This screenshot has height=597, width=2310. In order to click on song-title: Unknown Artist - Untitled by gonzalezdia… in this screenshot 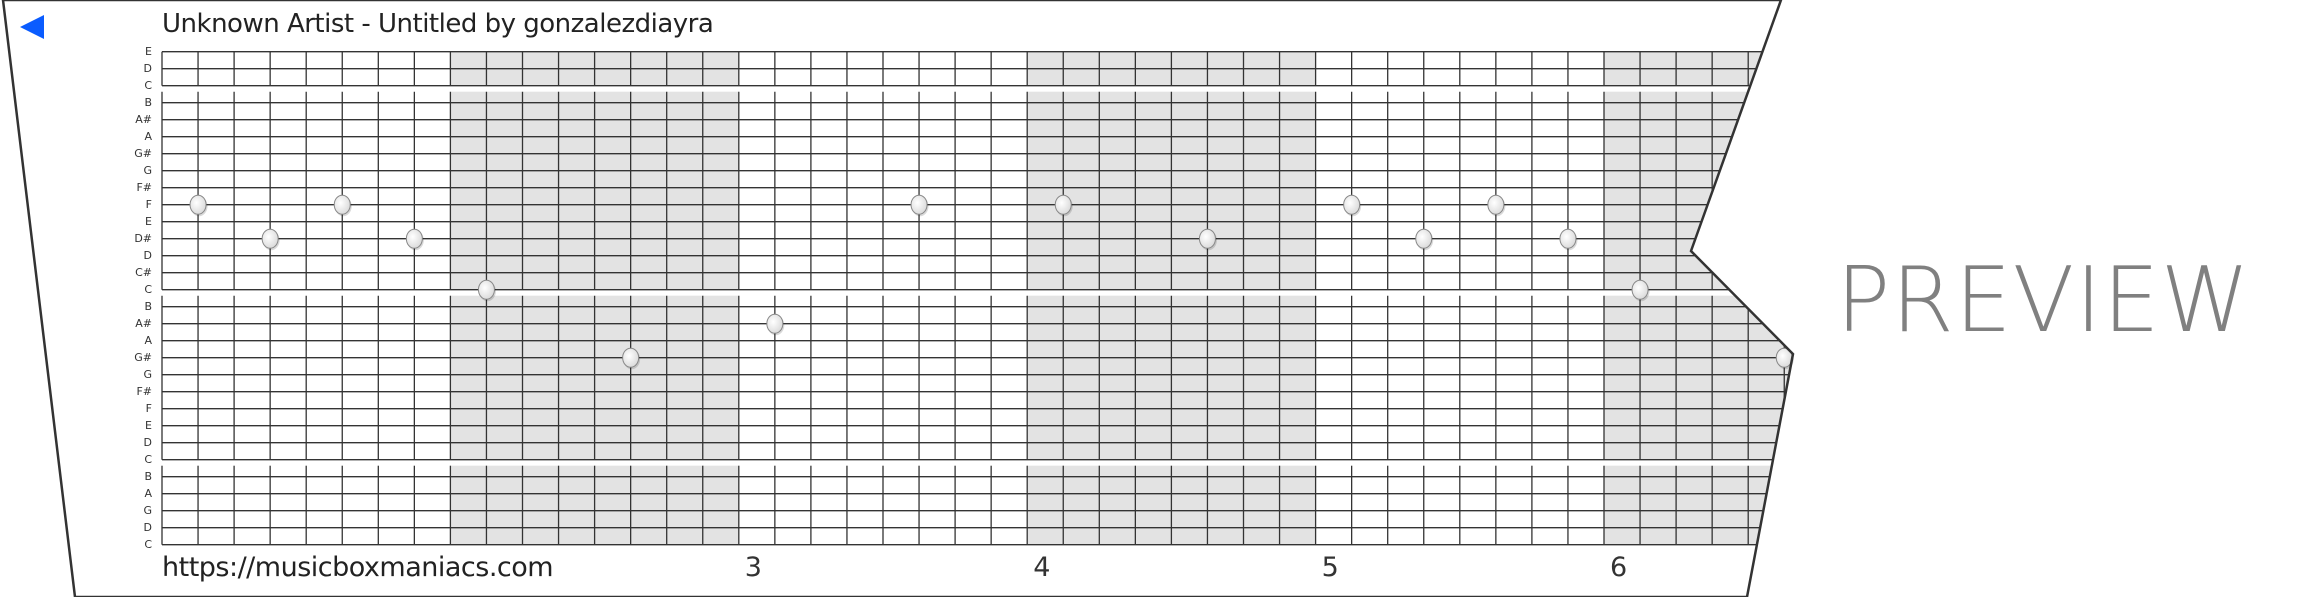, I will do `click(438, 24)`.